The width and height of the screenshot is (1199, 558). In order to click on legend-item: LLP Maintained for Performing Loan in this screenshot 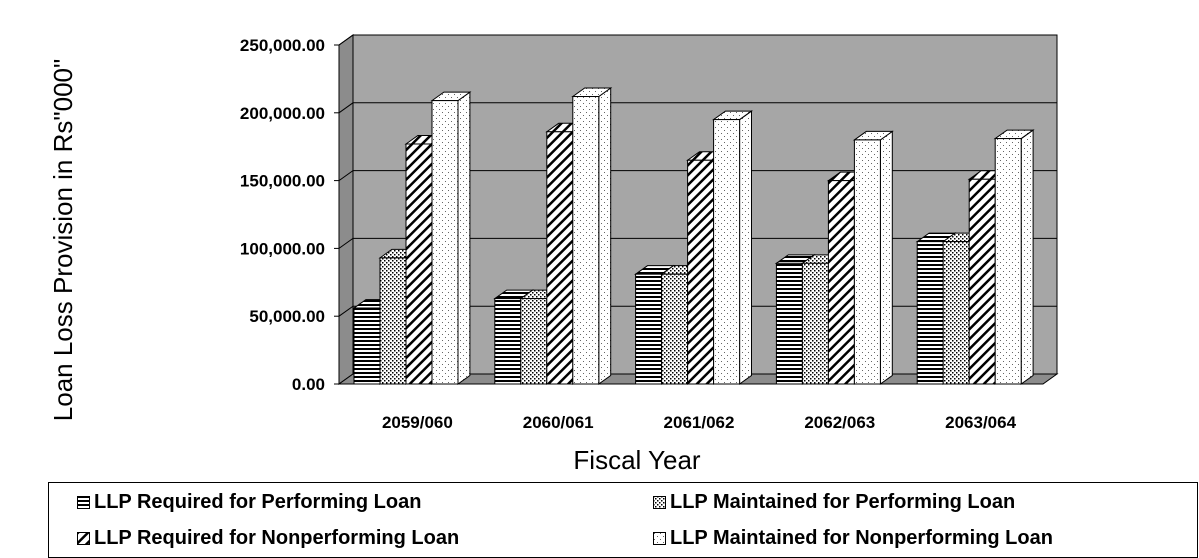, I will do `click(834, 502)`.